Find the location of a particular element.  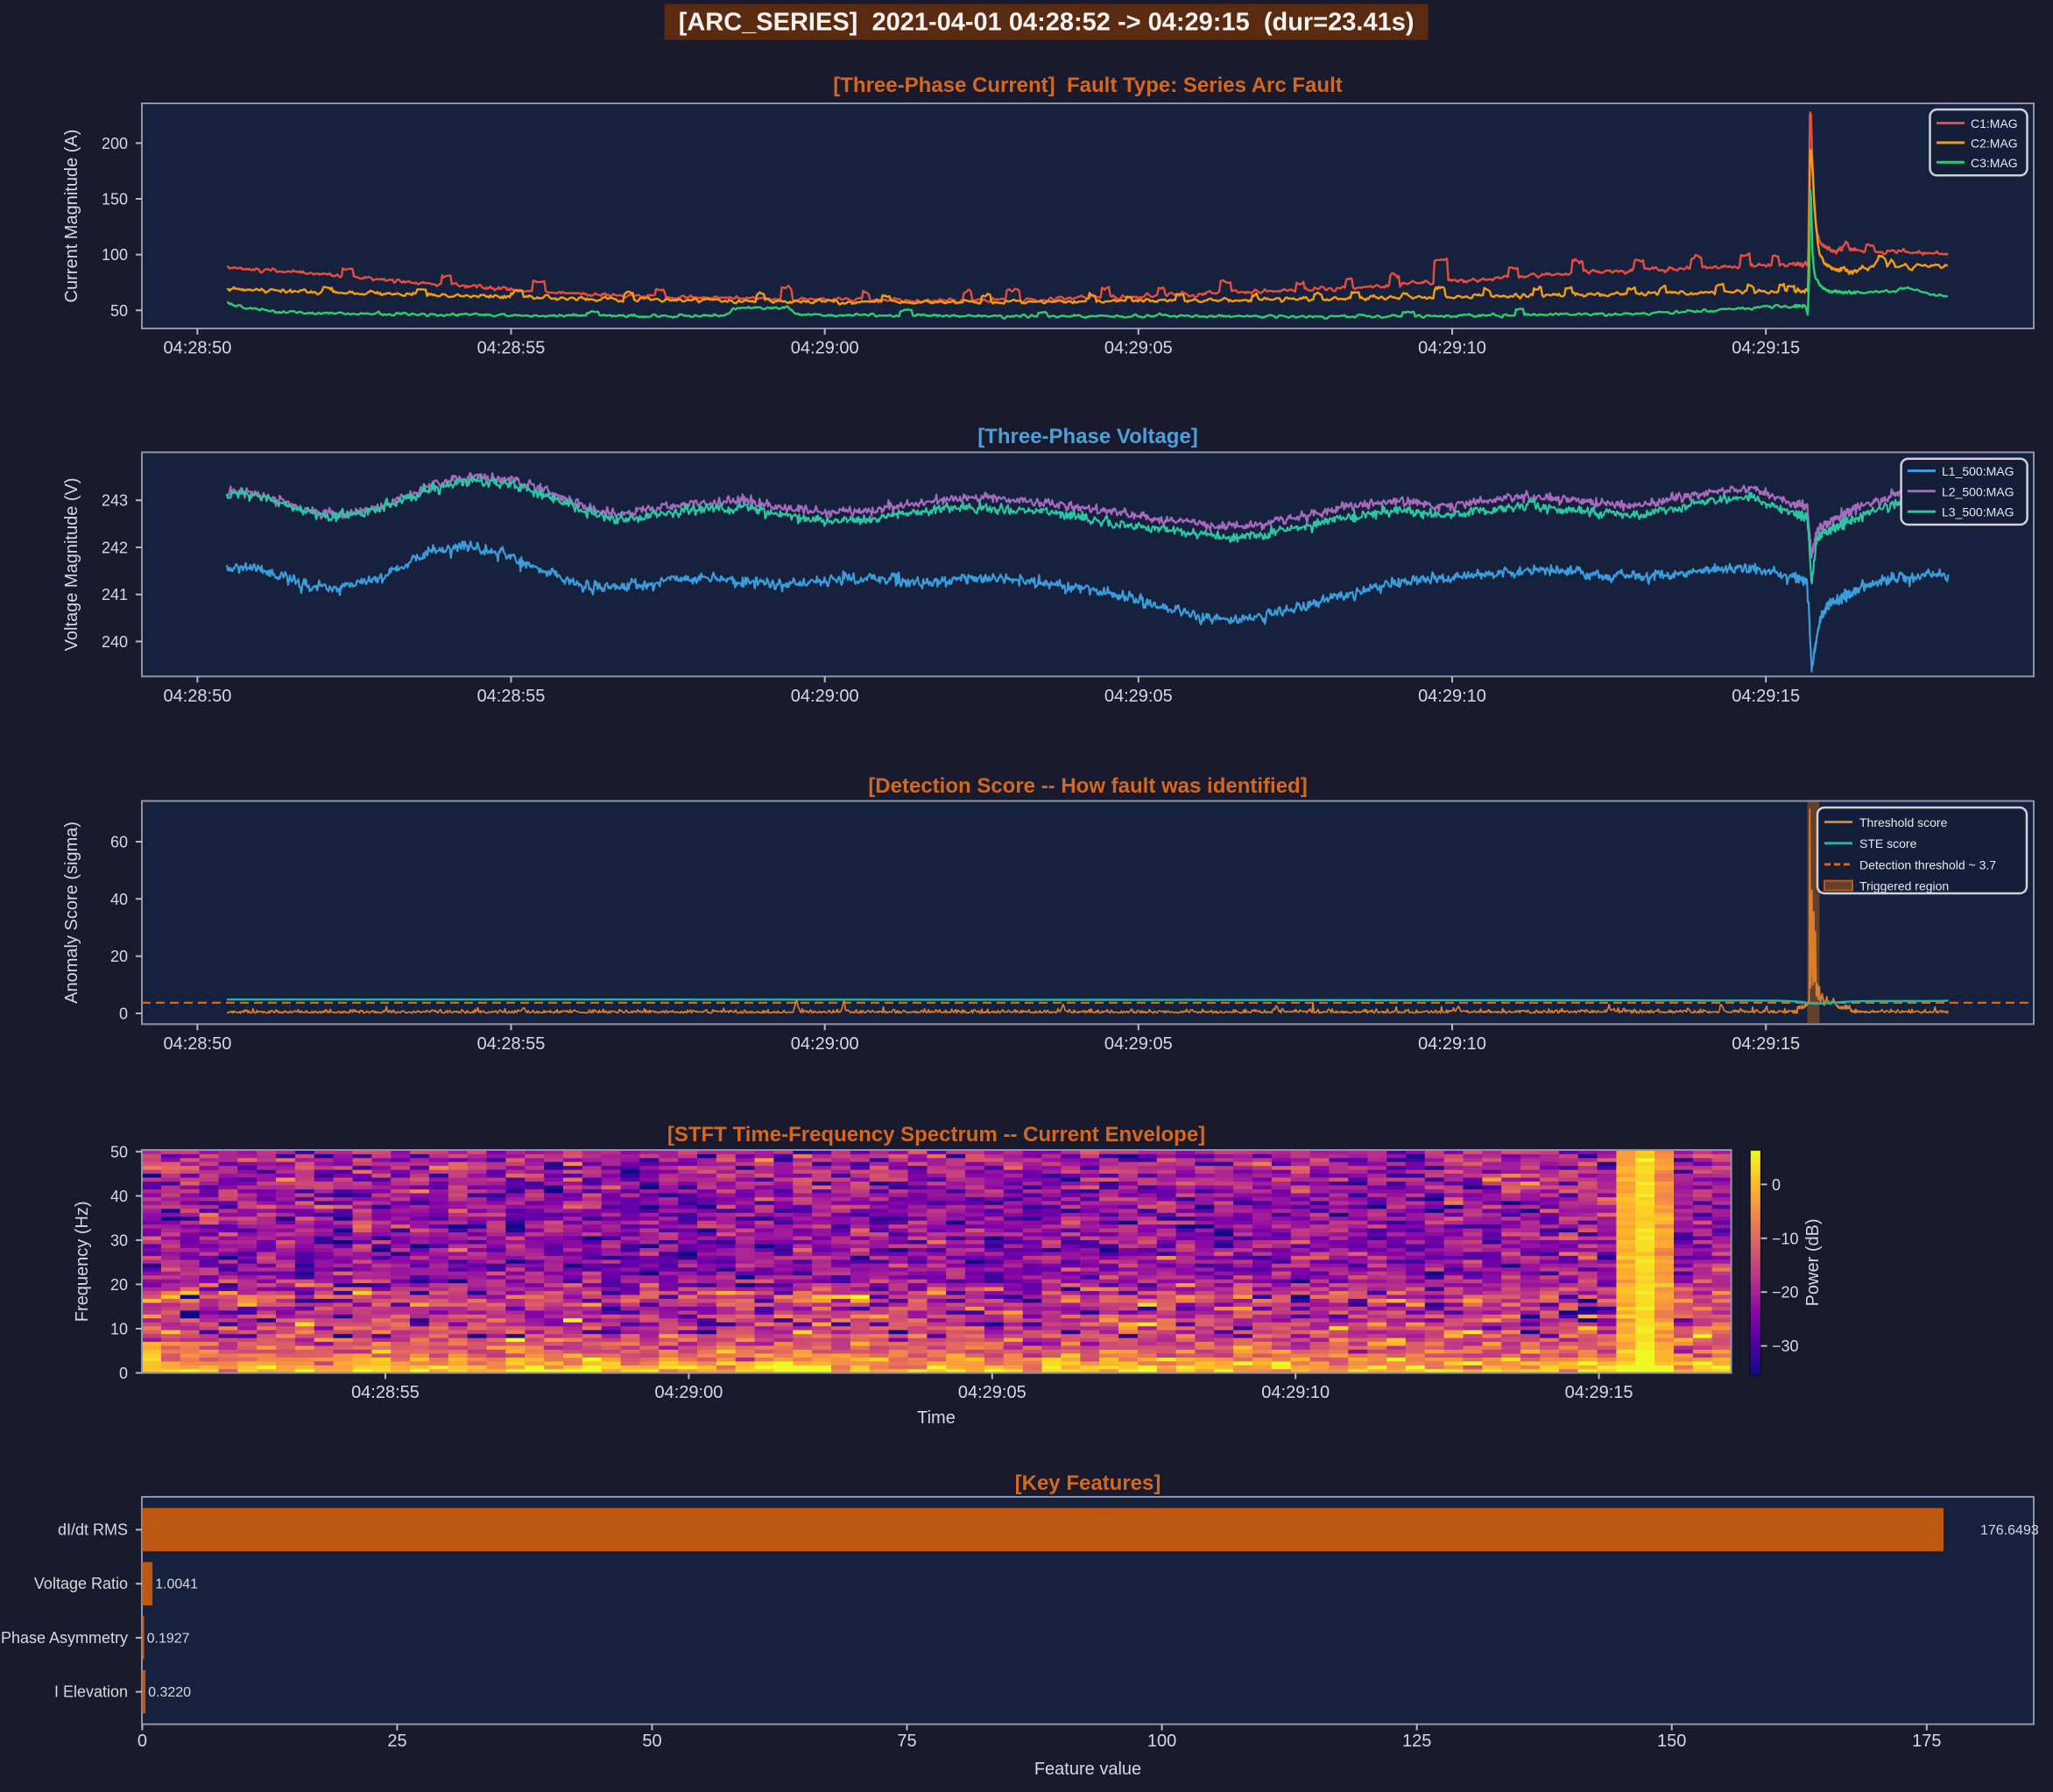

svg-text: C3:MAG is located at coordinates (1994, 163).